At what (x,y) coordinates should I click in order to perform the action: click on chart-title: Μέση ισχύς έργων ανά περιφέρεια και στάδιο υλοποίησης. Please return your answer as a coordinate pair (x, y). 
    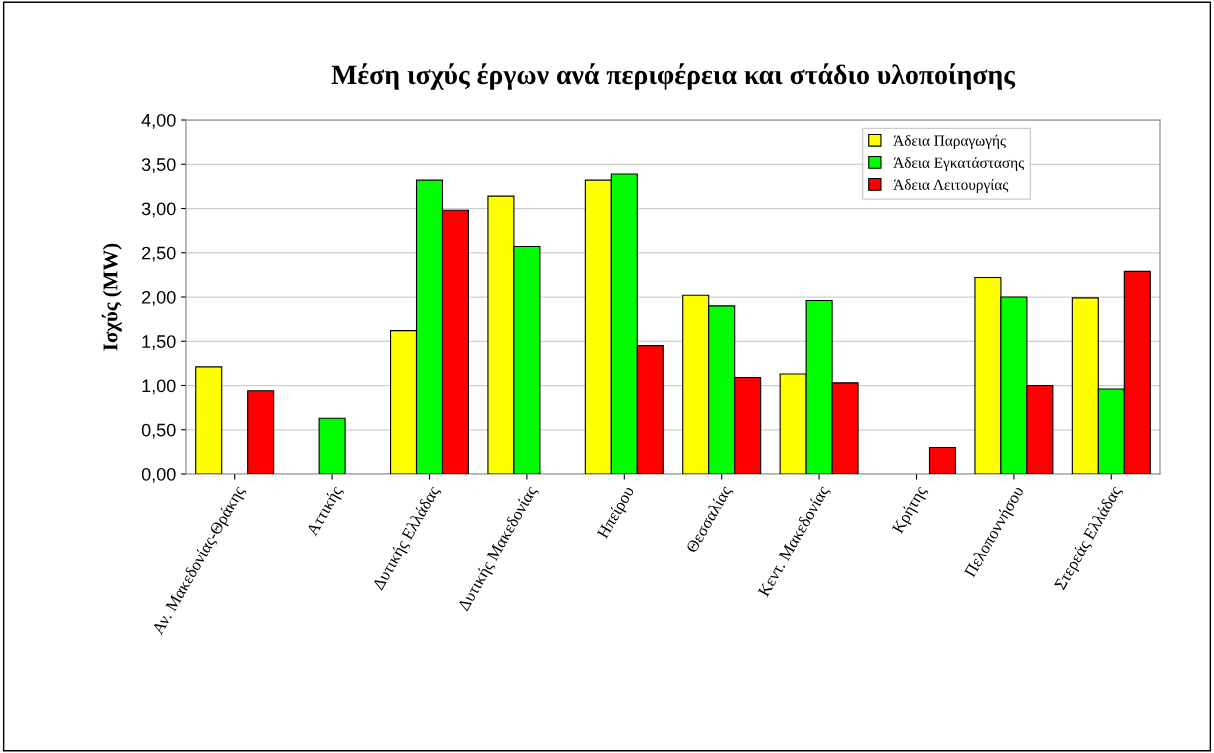
    Looking at the image, I should click on (673, 76).